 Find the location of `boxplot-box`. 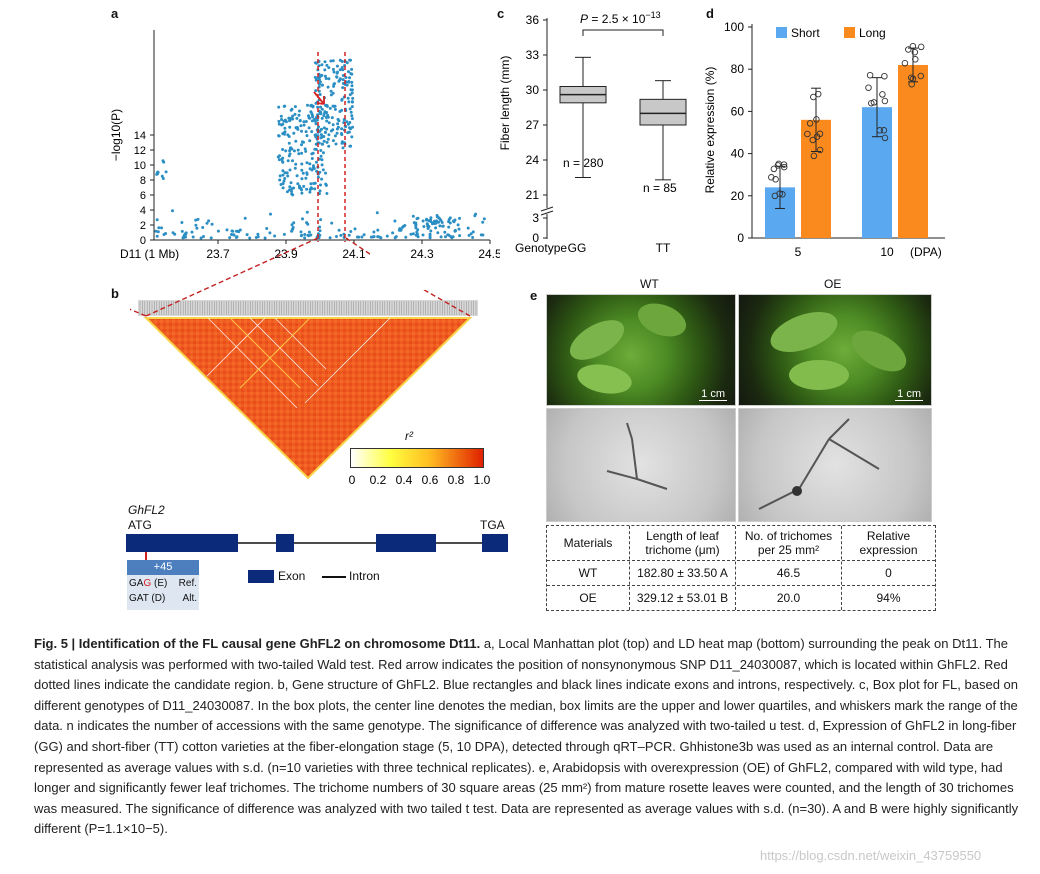

boxplot-box is located at coordinates (663, 112).